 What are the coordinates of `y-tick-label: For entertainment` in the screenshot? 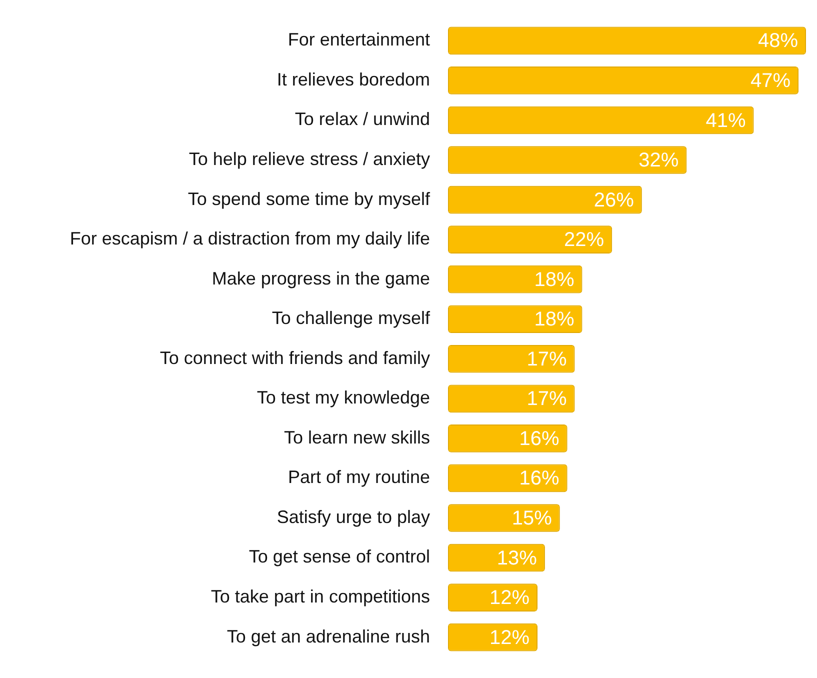 It's located at (359, 40).